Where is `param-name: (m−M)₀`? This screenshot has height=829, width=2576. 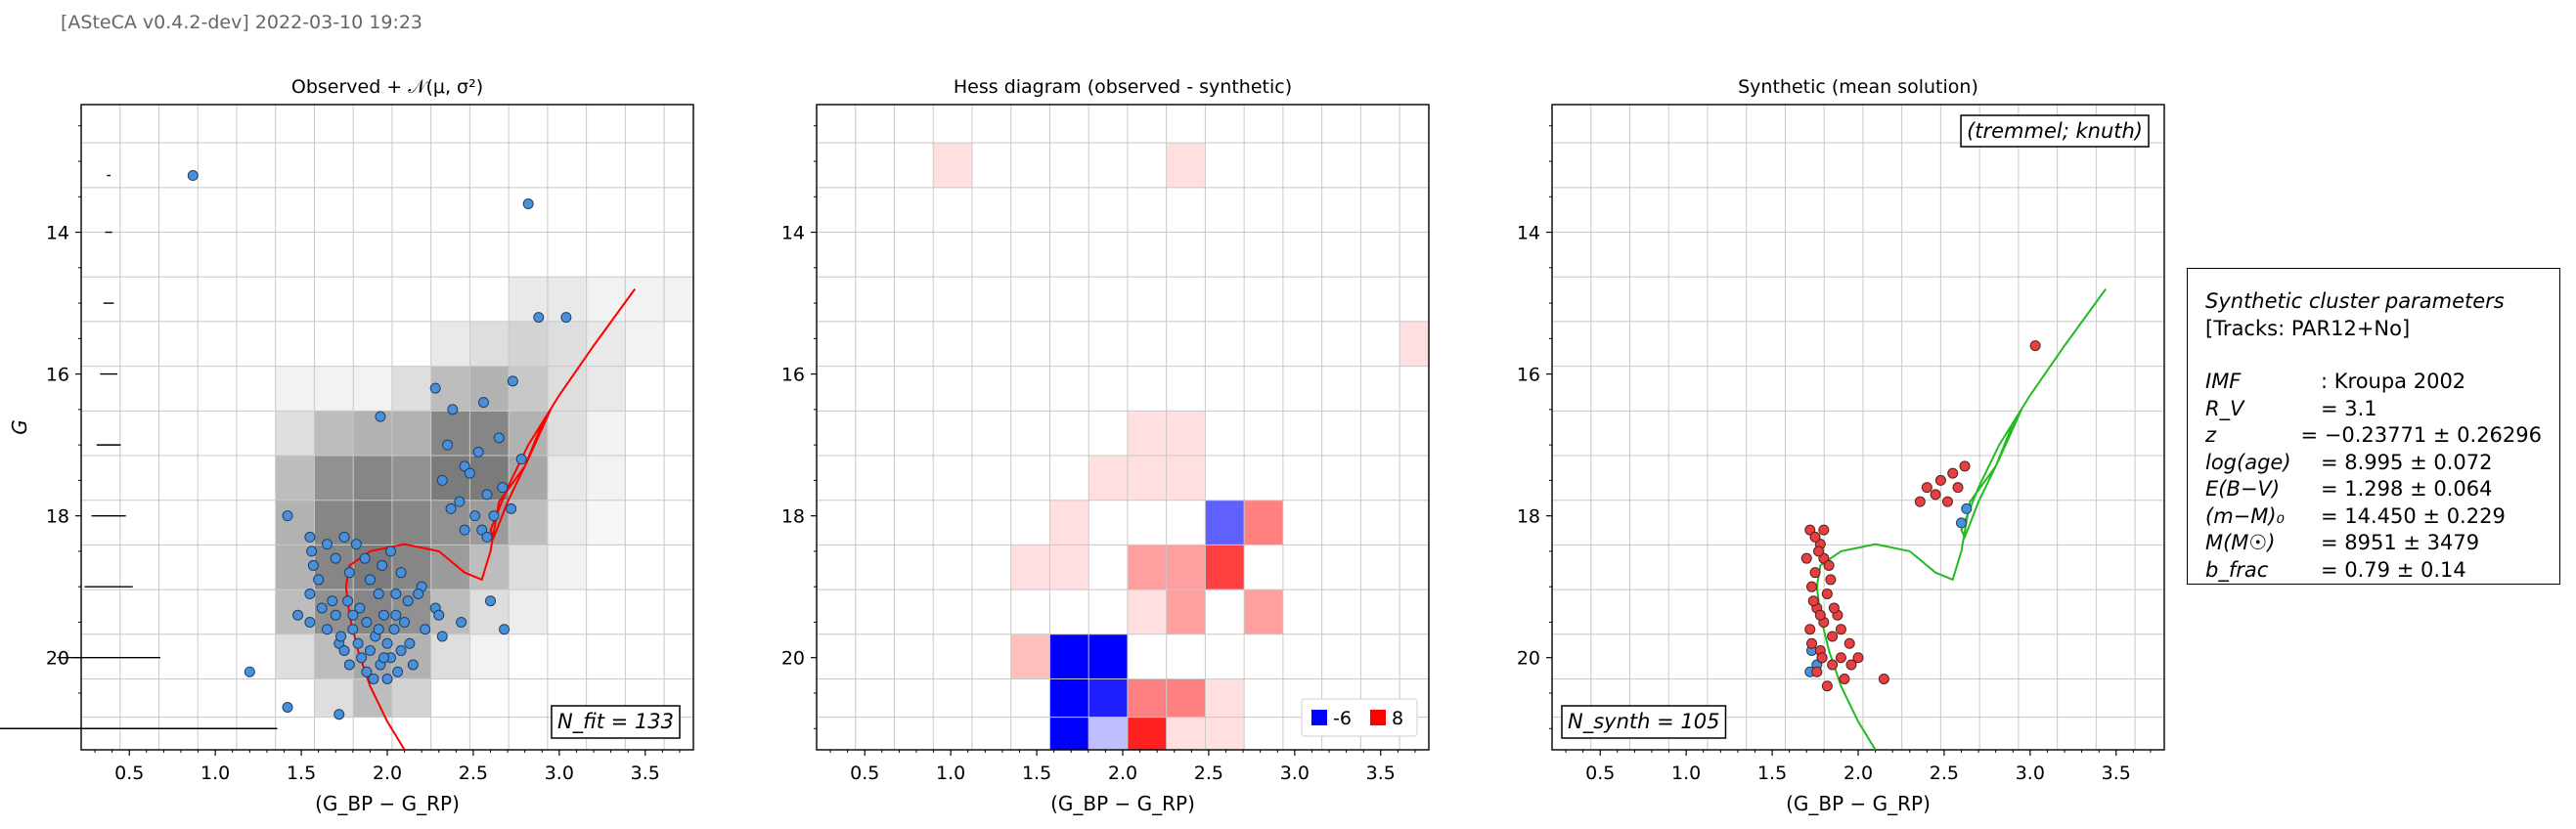 param-name: (m−M)₀ is located at coordinates (2245, 515).